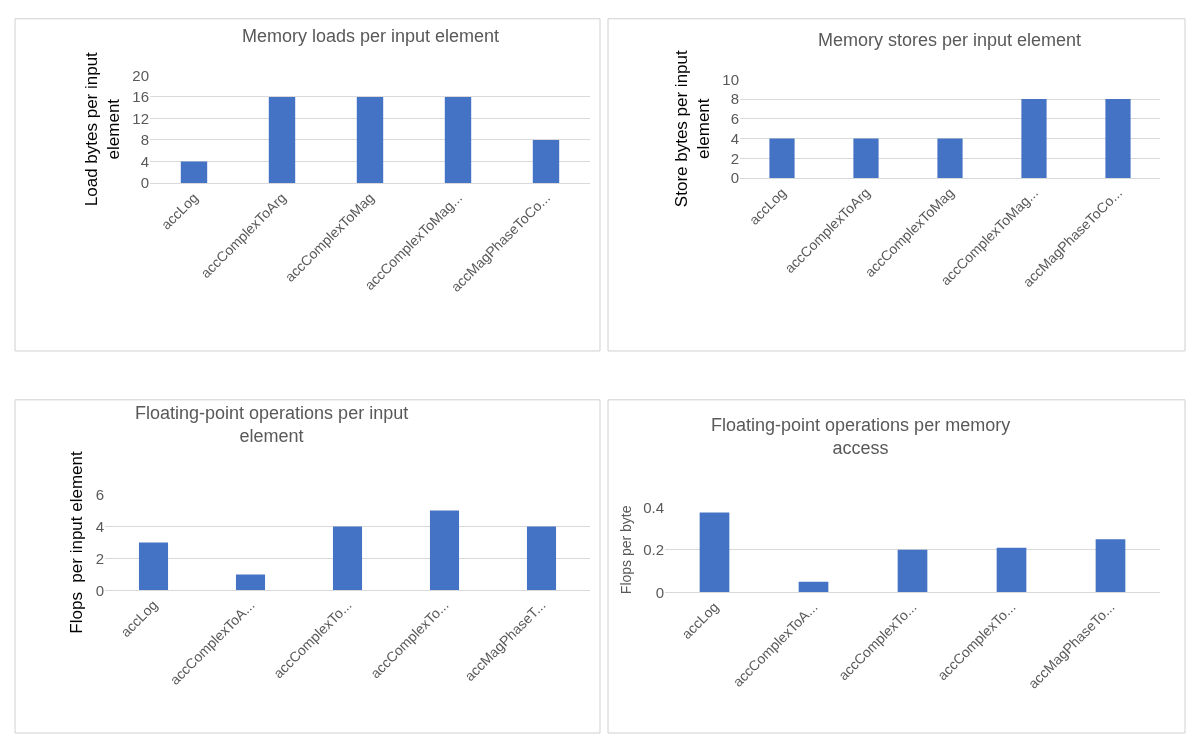 The image size is (1189, 741). What do you see at coordinates (653, 550) in the screenshot?
I see `y-tick-label: 0.2` at bounding box center [653, 550].